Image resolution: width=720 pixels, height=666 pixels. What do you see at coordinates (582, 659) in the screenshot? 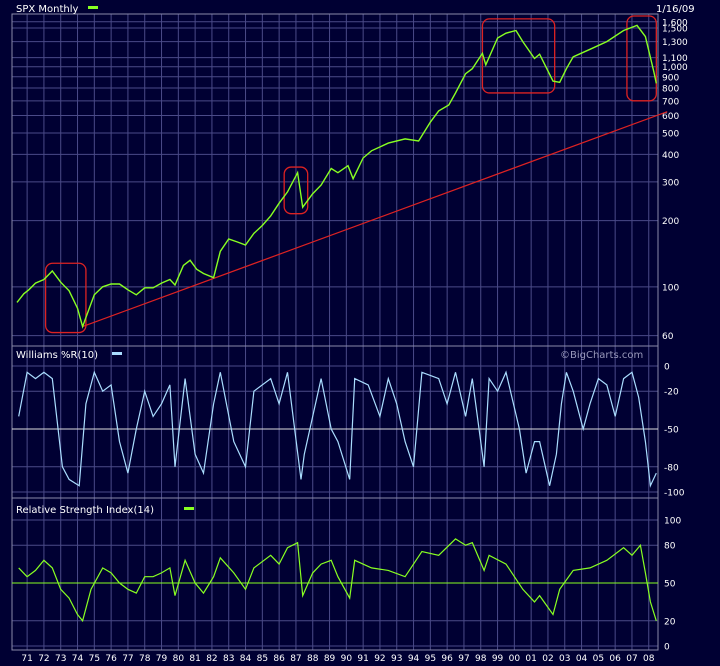
I see `x-tick-label: 04` at bounding box center [582, 659].